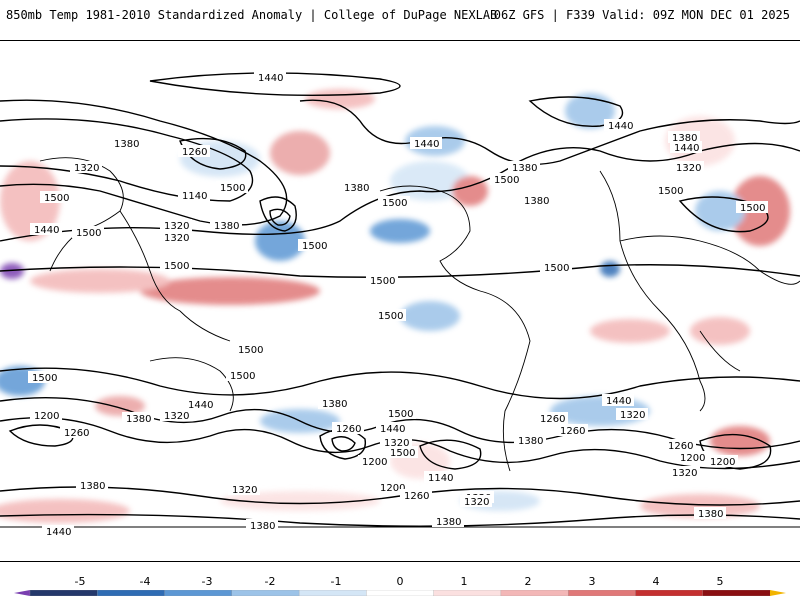  What do you see at coordinates (528, 581) in the screenshot?
I see `colorbar-tick-label: 2` at bounding box center [528, 581].